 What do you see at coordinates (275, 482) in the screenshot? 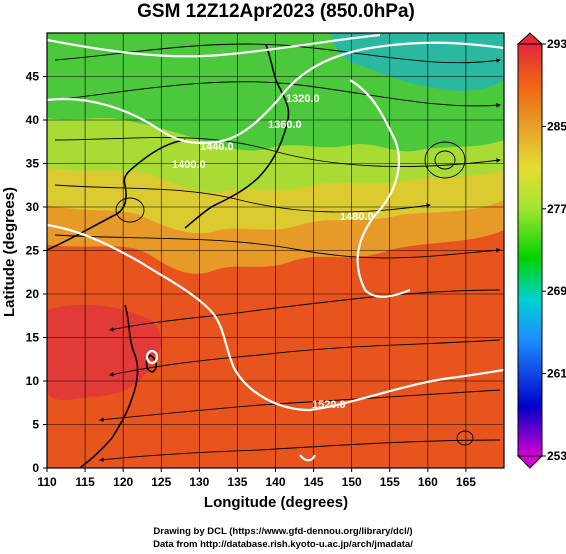
I see `x-tick-label: 140` at bounding box center [275, 482].